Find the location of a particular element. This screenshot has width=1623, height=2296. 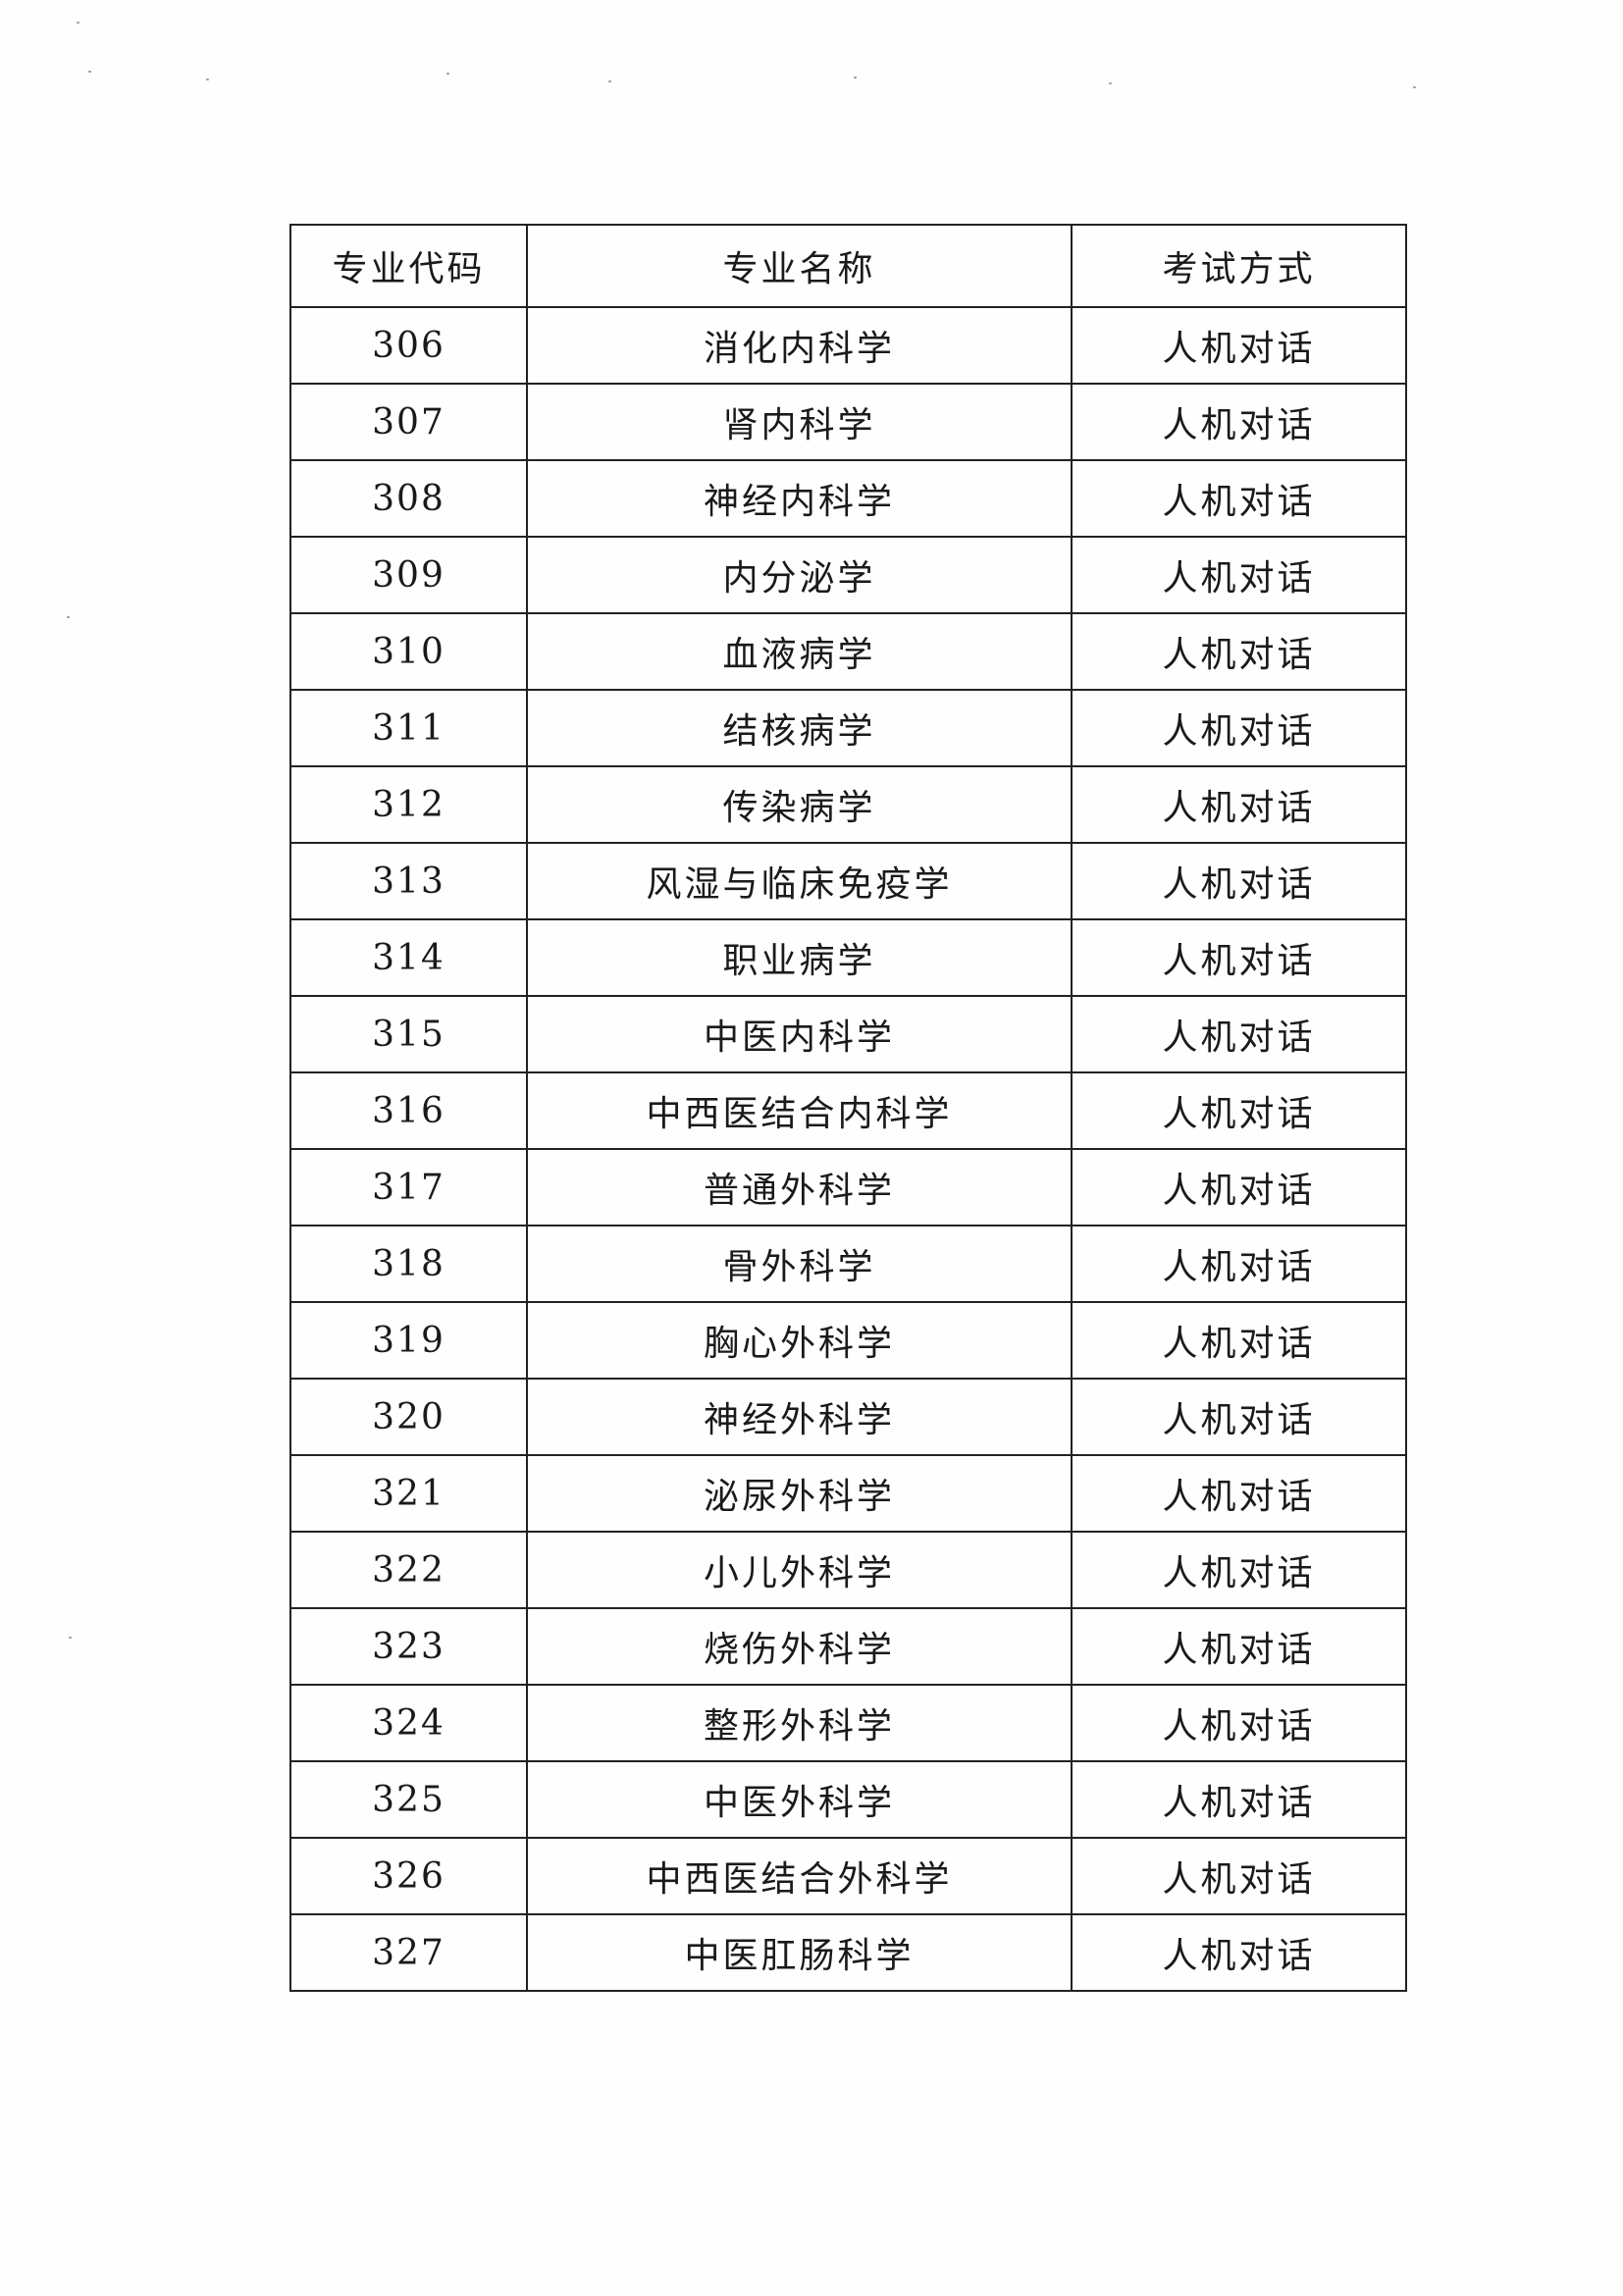

specialty-name: 肾内科学 is located at coordinates (799, 422).